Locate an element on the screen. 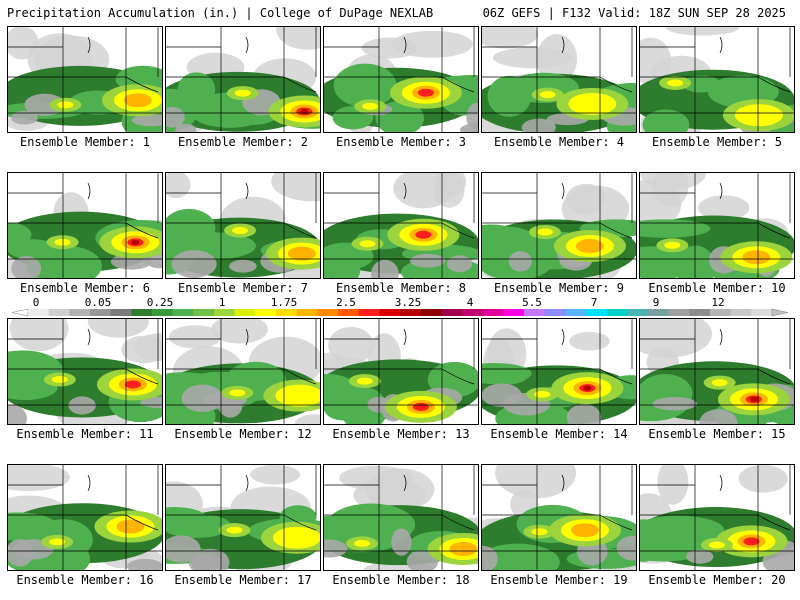 The width and height of the screenshot is (800, 600). ensemble-member-label: Ensemble Member: 7 is located at coordinates (243, 288).